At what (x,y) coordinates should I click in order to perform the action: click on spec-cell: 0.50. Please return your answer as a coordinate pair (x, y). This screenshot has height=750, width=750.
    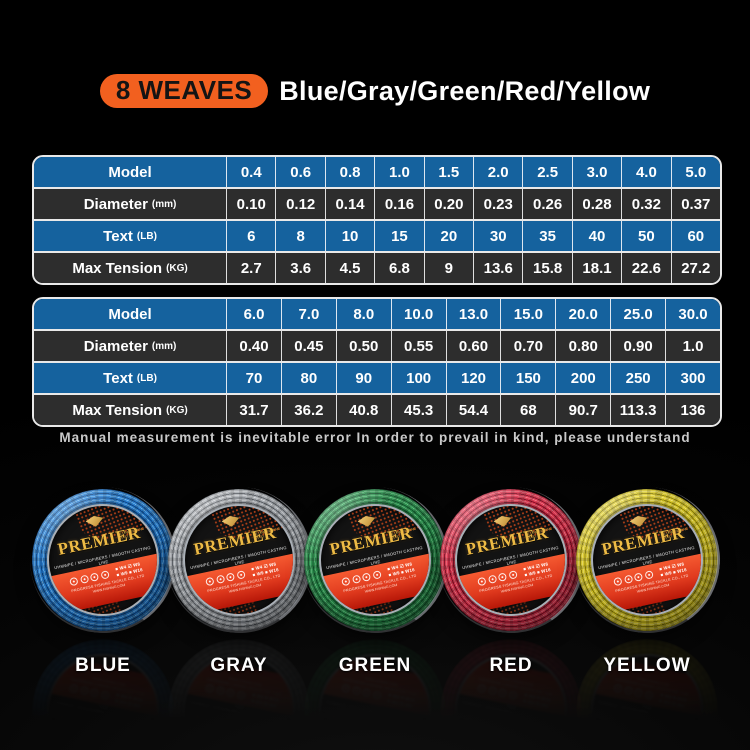
    Looking at the image, I should click on (363, 346).